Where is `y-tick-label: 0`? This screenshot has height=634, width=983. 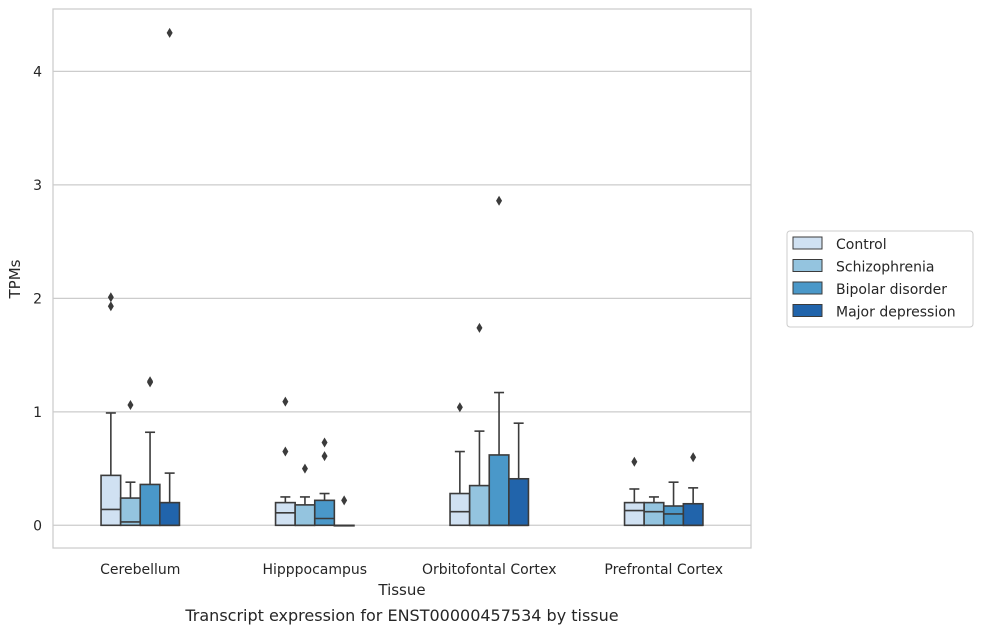 y-tick-label: 0 is located at coordinates (37, 526).